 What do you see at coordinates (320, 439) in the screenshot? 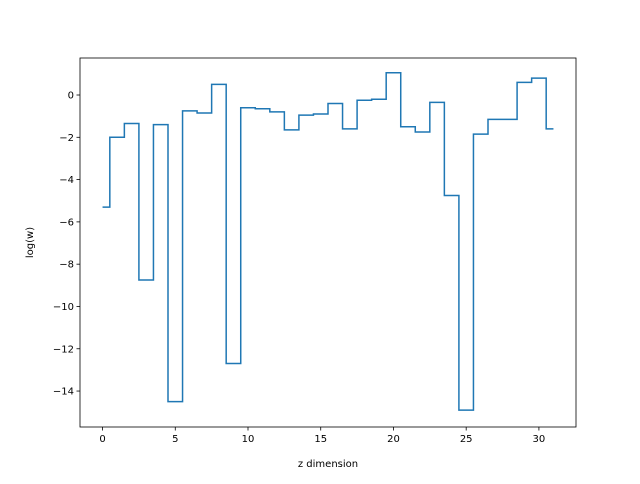
I see `x-tick-label: 15` at bounding box center [320, 439].